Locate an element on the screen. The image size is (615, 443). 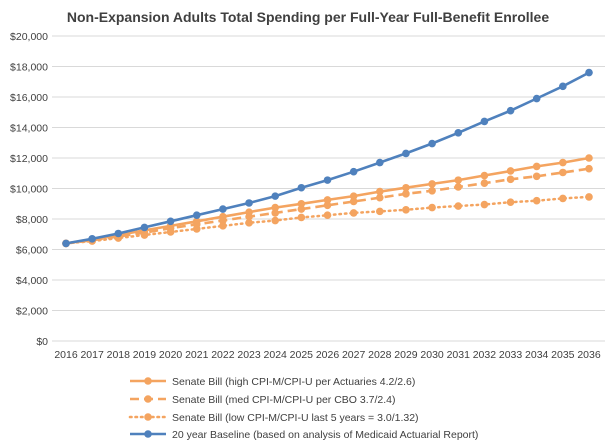
x-tick-label: 2020 is located at coordinates (171, 355).